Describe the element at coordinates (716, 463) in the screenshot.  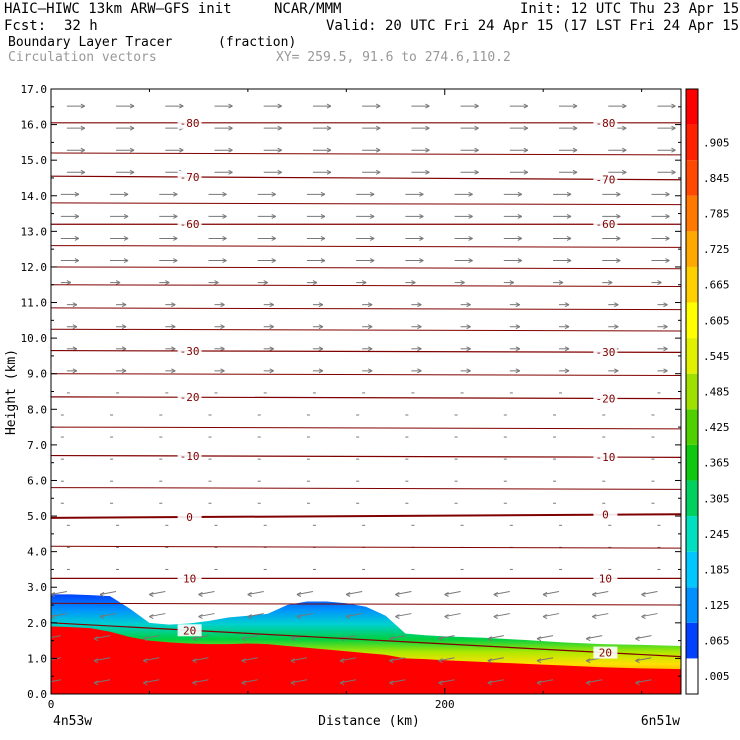
I see `colorbar-label: .365` at that location.